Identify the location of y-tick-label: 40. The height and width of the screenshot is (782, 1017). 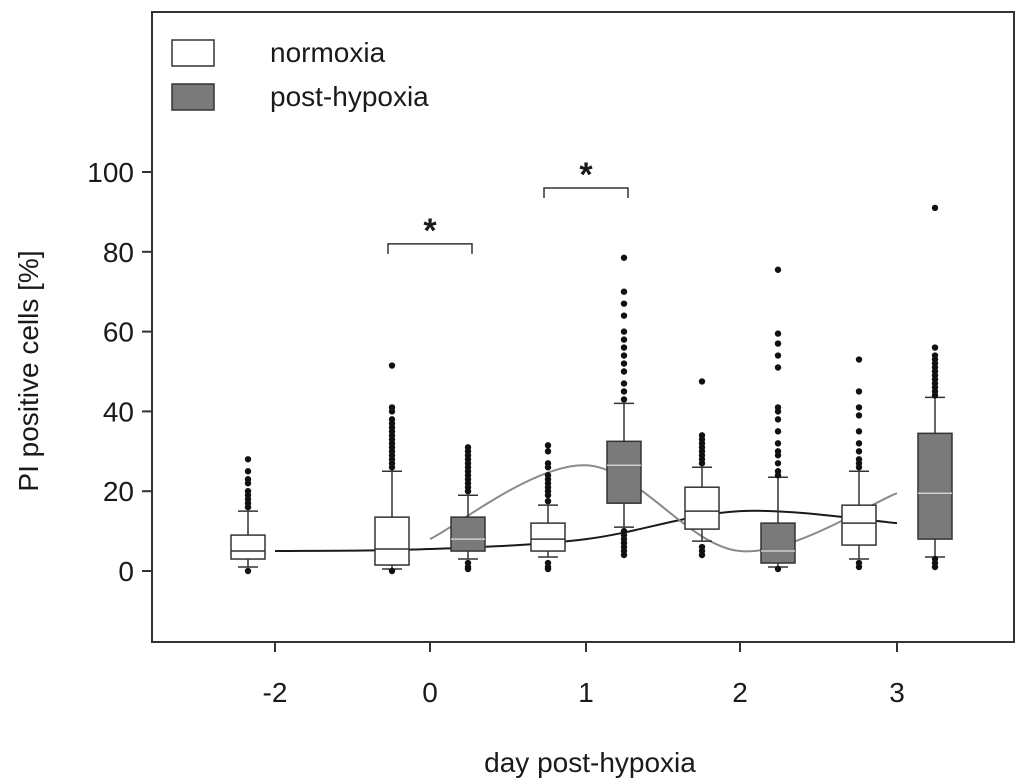
(118, 411).